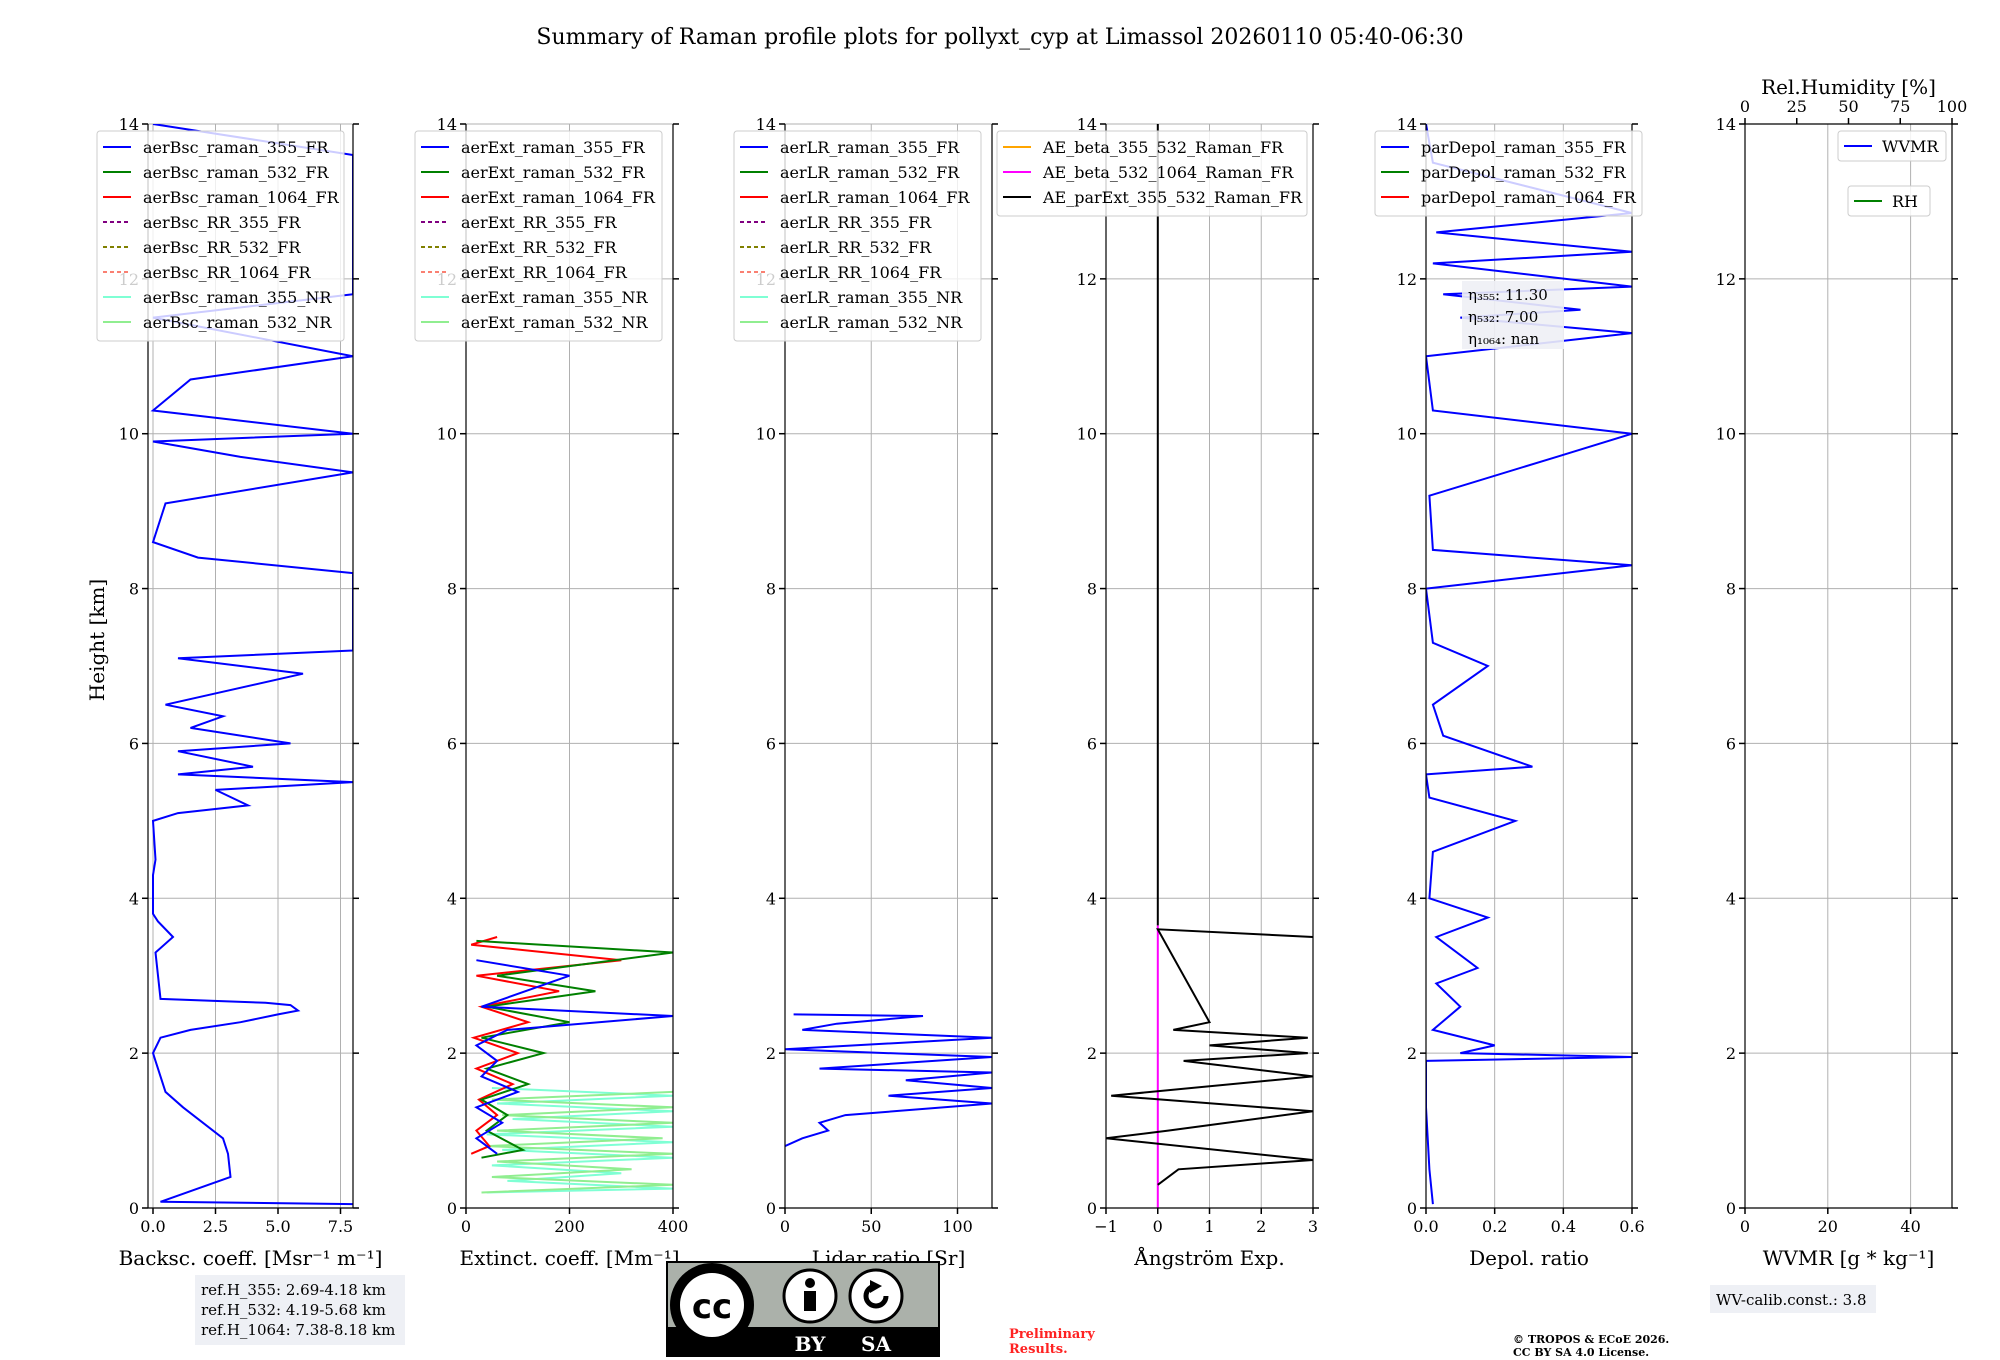 The height and width of the screenshot is (1360, 2000). I want to click on ref-h-1064: ref.H_1064: 7.38-8.18 km, so click(298, 1330).